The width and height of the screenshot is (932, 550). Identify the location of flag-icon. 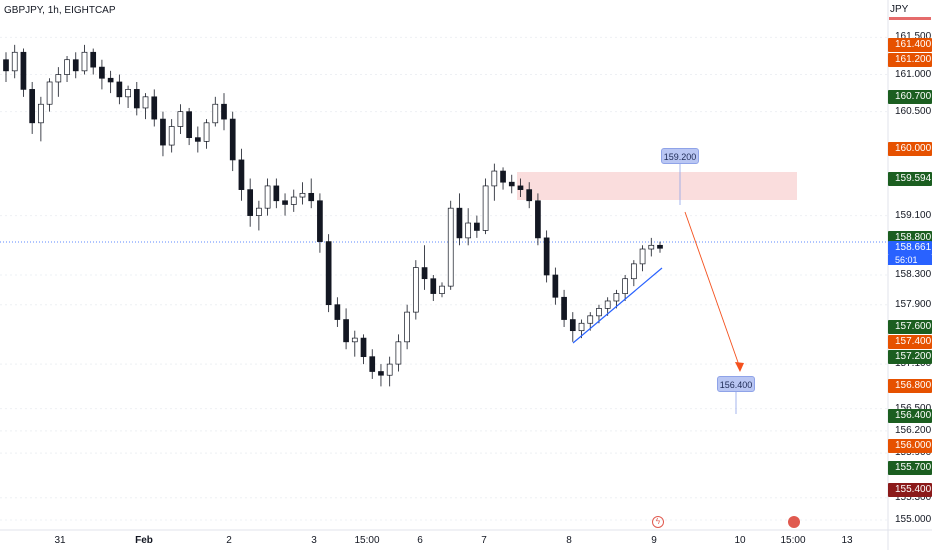
(794, 522).